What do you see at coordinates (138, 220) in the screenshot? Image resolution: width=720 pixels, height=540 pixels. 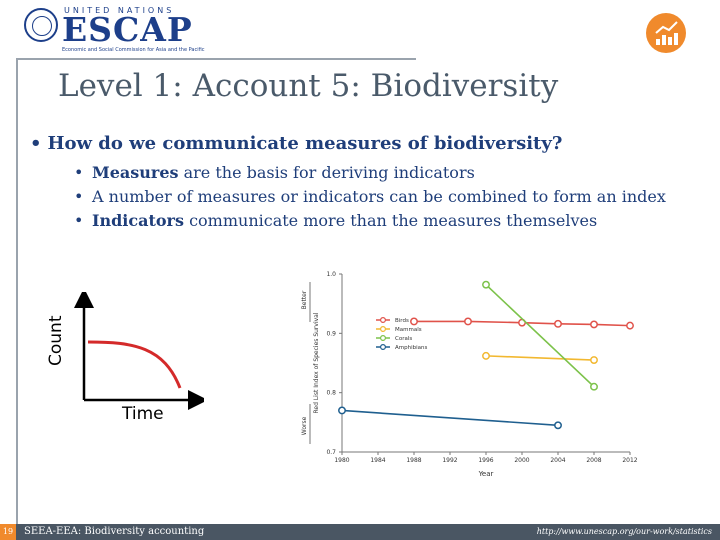 I see `bullet-bold: Indicators` at bounding box center [138, 220].